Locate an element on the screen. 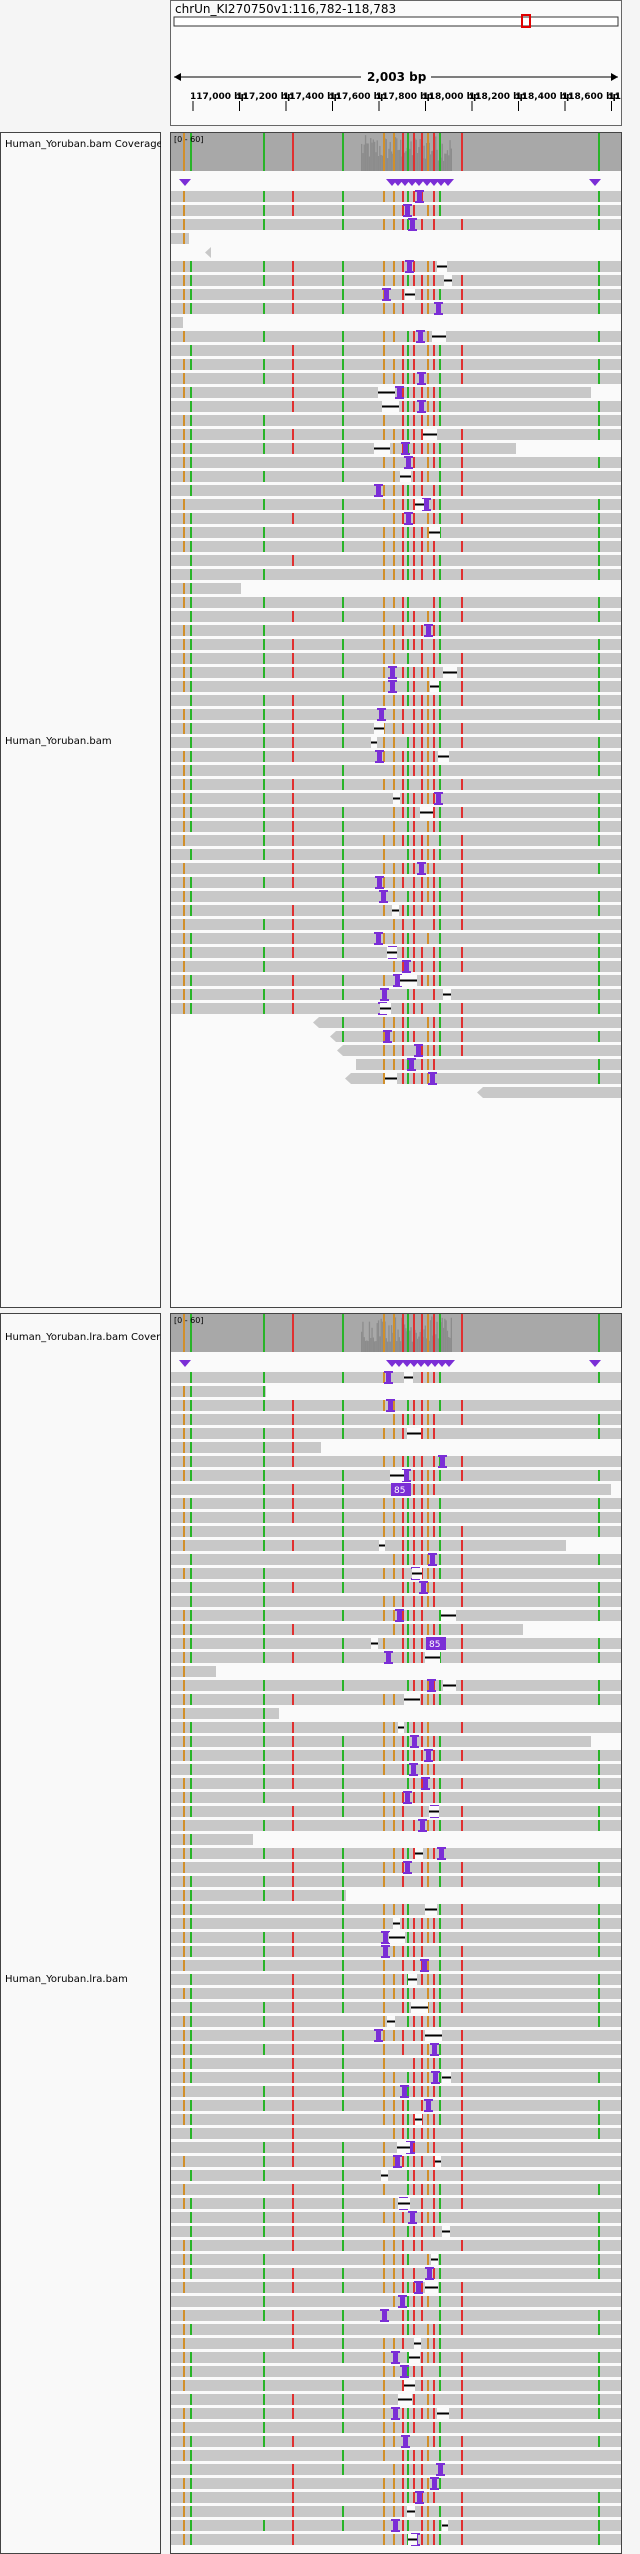  insertion-size-badge is located at coordinates (436, 1643).